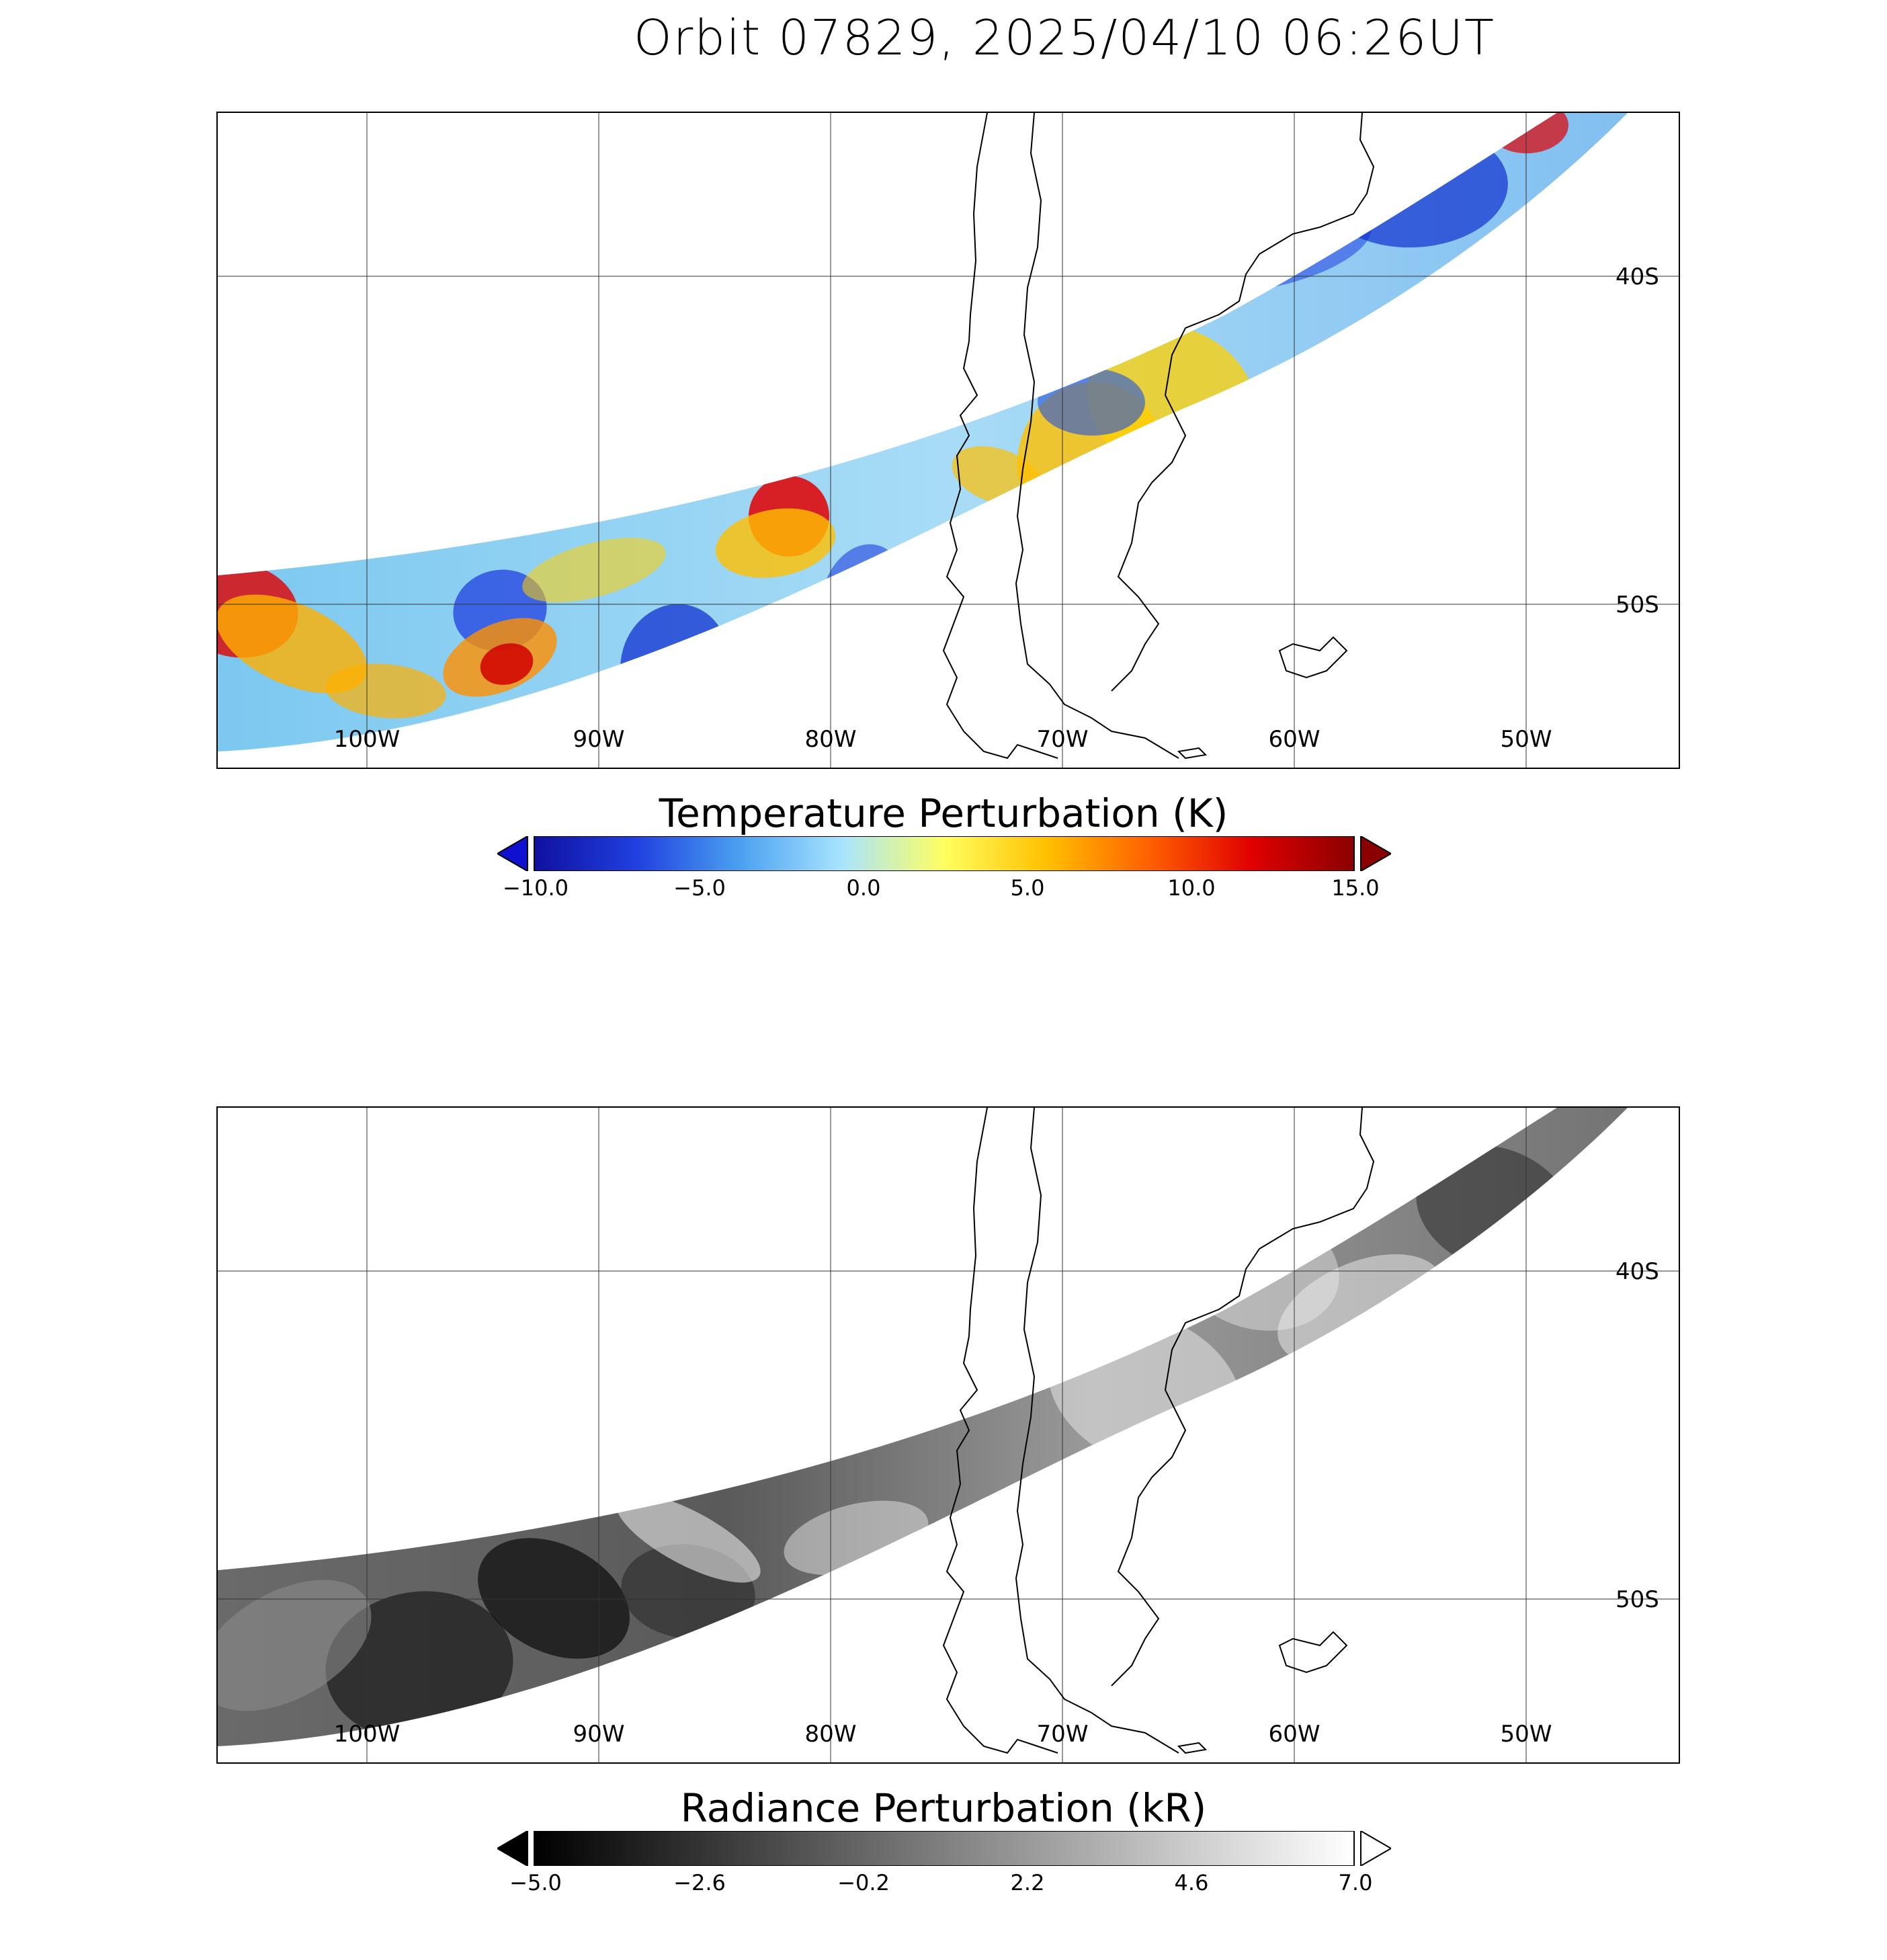 This screenshot has height=1960, width=1887. Describe the element at coordinates (1191, 888) in the screenshot. I see `colorbar-tick: 10.0` at that location.